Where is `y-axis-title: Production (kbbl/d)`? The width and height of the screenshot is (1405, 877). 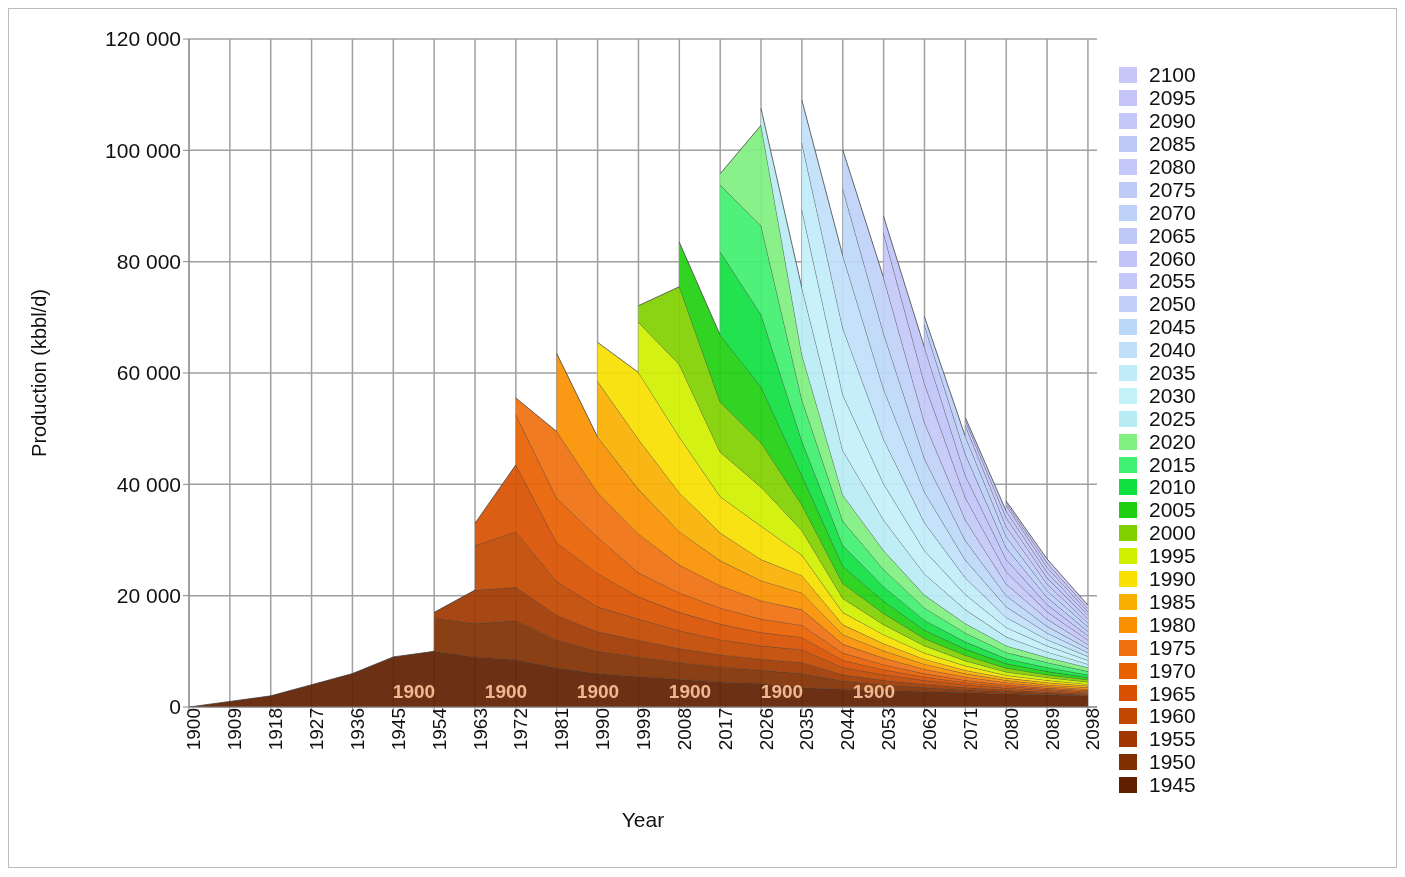 y-axis-title: Production (kbbl/d) is located at coordinates (39, 373).